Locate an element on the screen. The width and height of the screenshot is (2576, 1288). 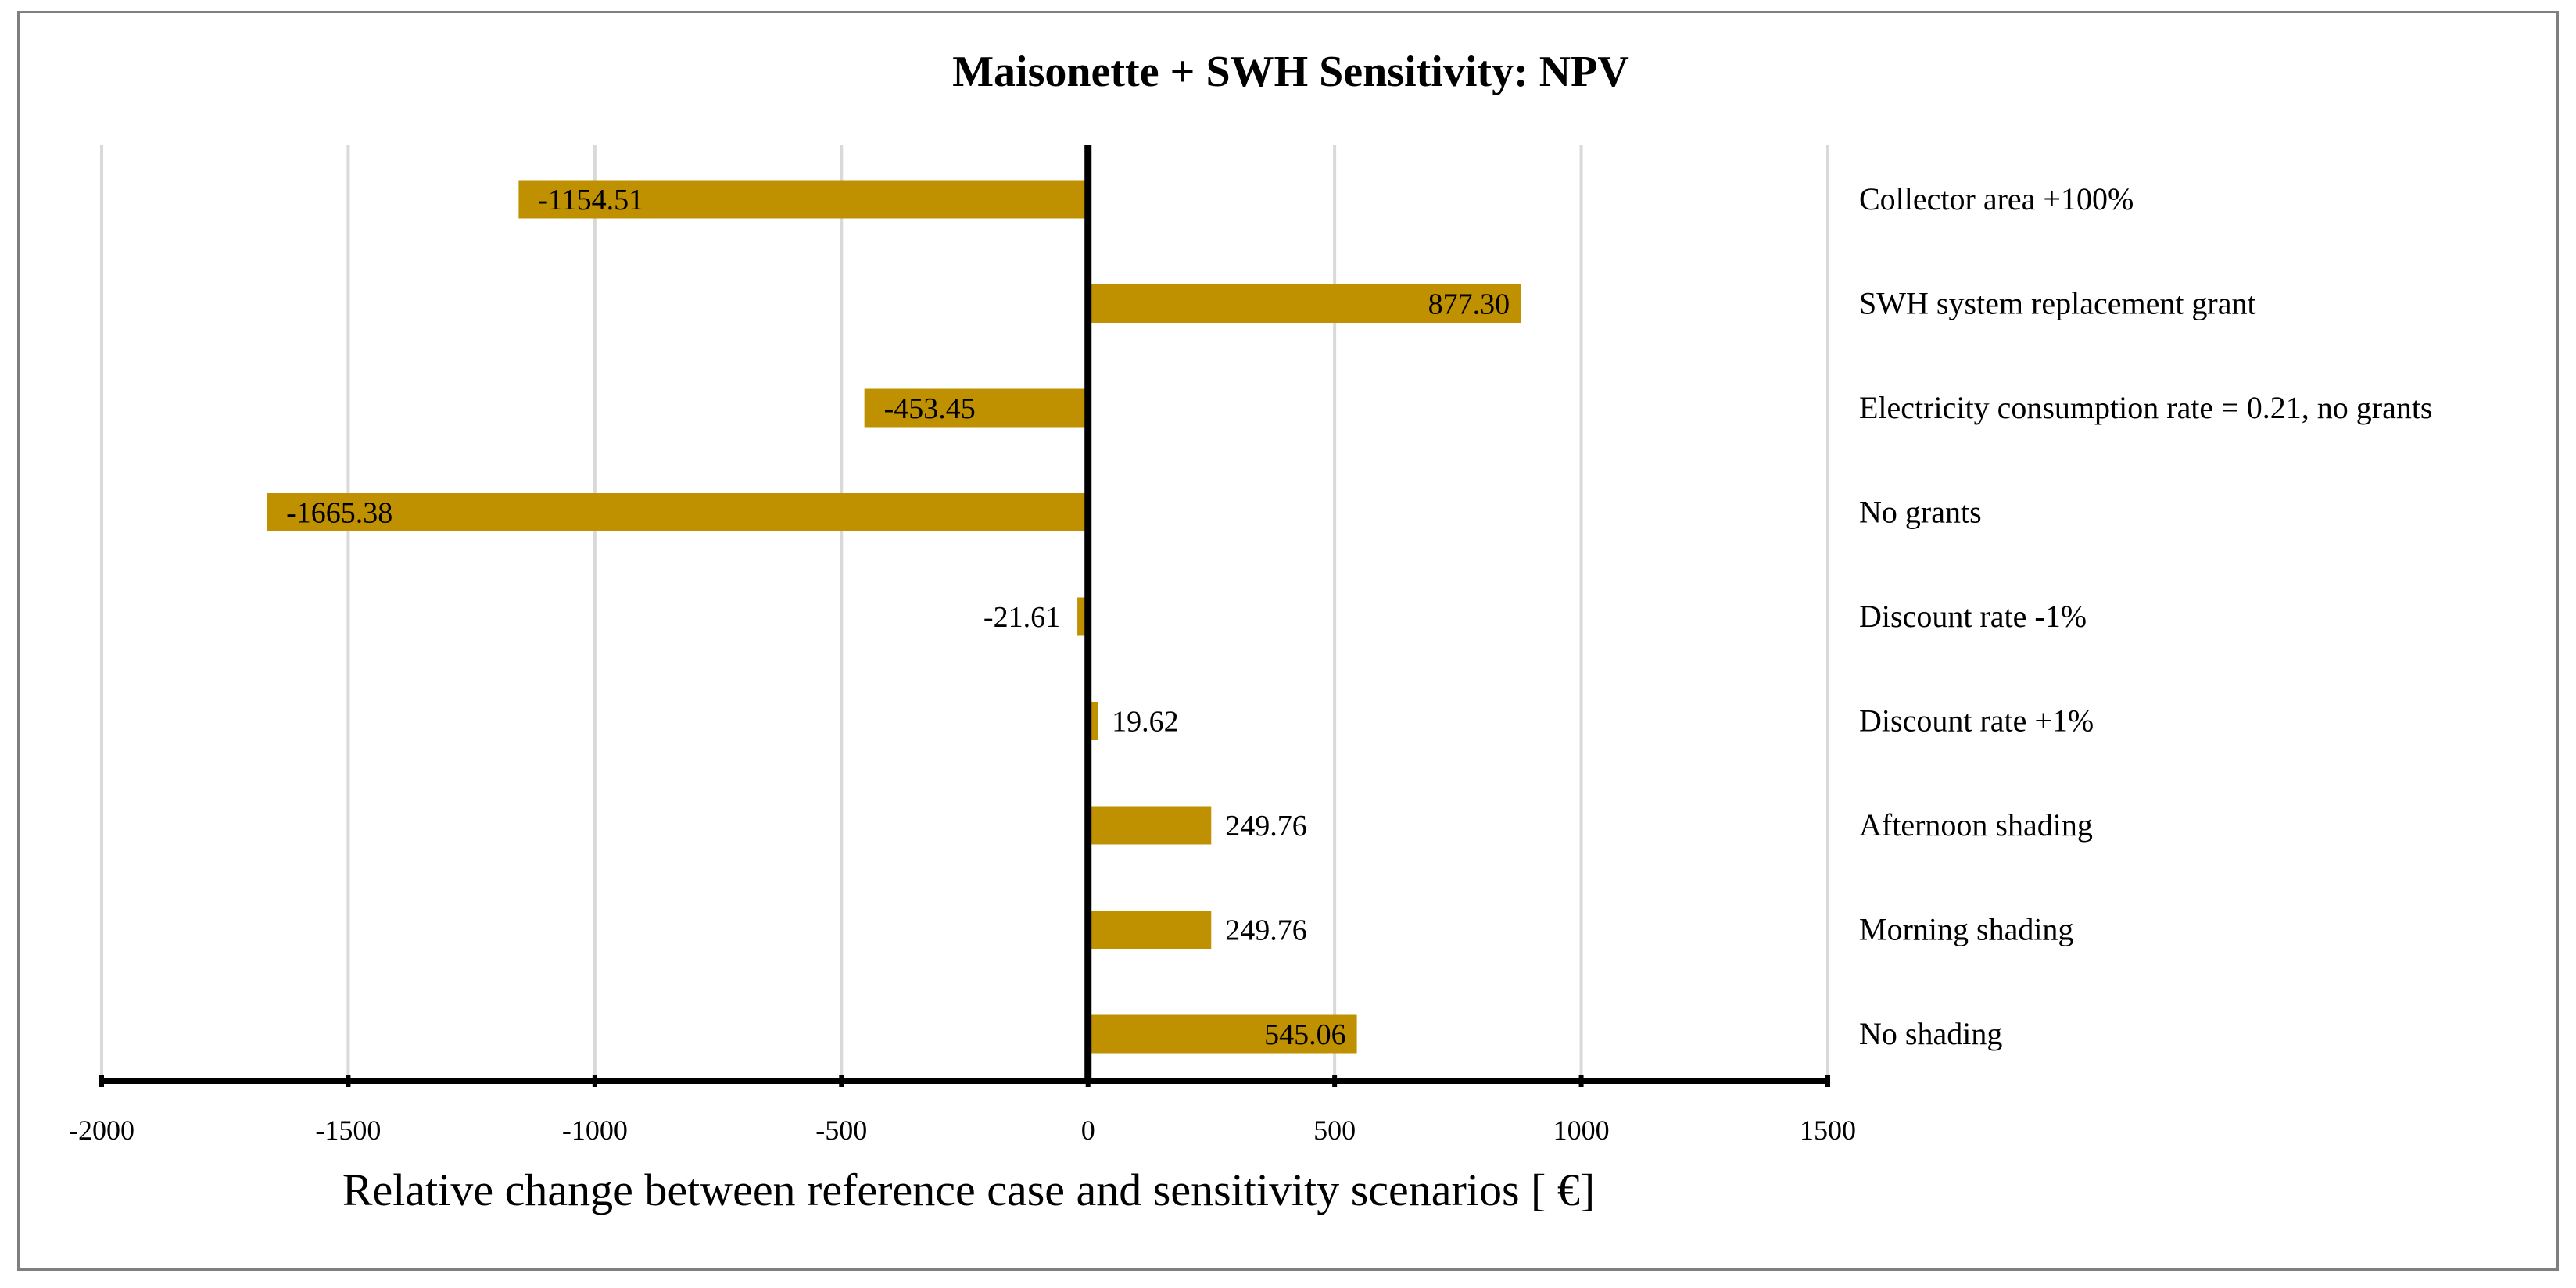
bar-value-label: 545.06 is located at coordinates (1305, 1034).